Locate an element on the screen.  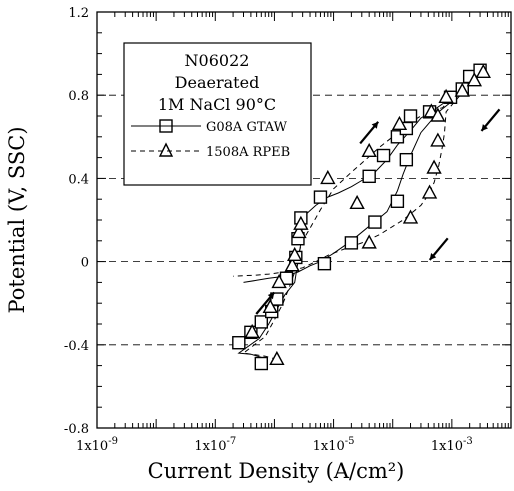
x-tick-label: 1x10⁻⁹ is located at coordinates (97, 445).